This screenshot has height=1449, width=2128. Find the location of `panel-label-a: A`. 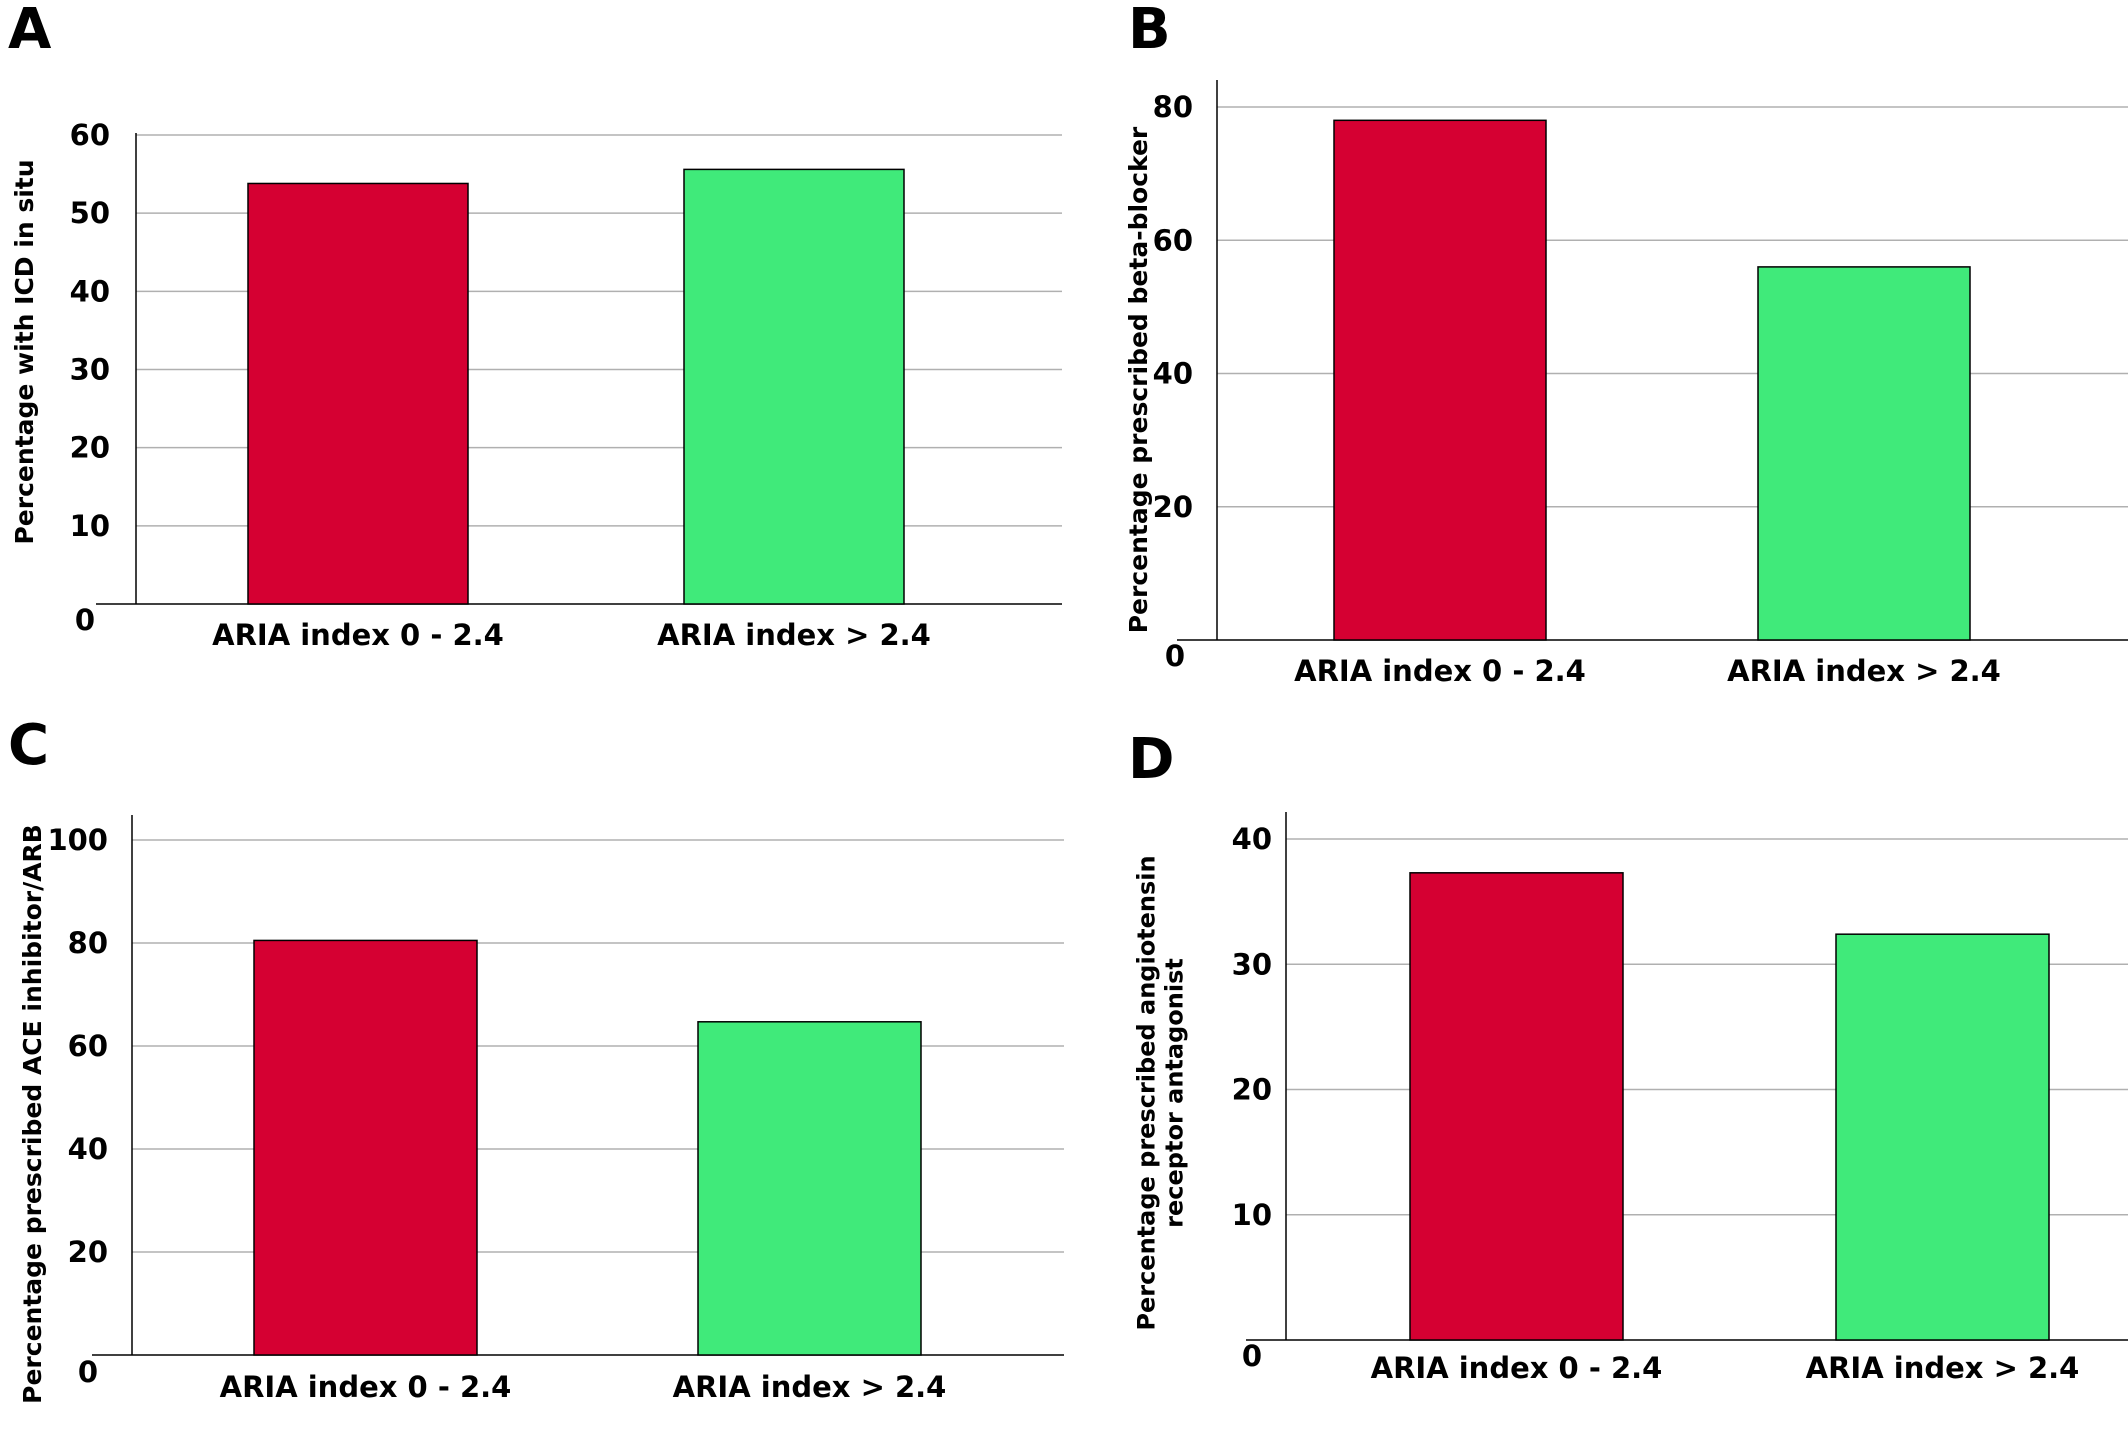

panel-label-a: A is located at coordinates (30, 31).